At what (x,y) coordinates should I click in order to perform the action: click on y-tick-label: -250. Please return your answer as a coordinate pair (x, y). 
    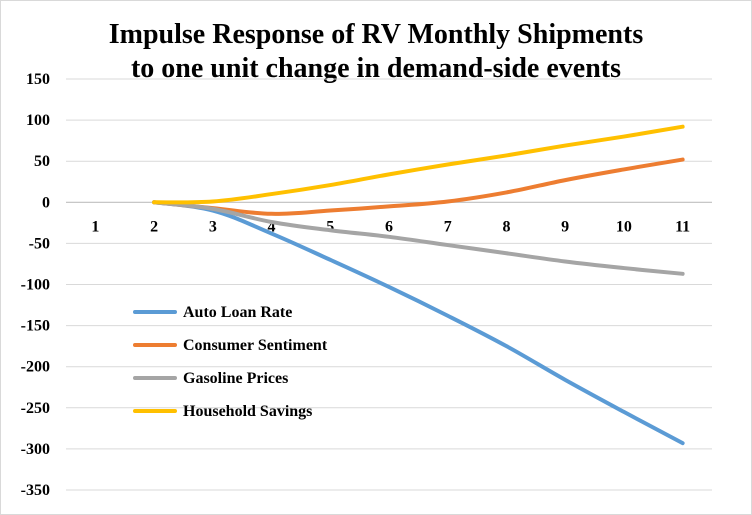
    Looking at the image, I should click on (35, 408).